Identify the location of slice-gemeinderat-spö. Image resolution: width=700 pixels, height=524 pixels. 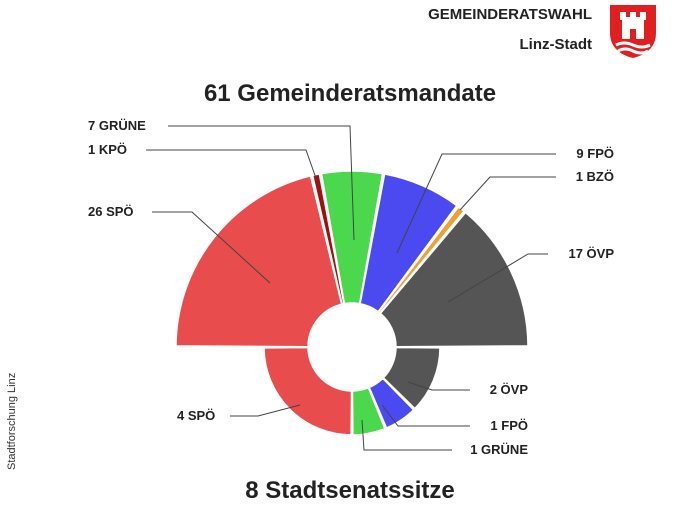
(259, 261).